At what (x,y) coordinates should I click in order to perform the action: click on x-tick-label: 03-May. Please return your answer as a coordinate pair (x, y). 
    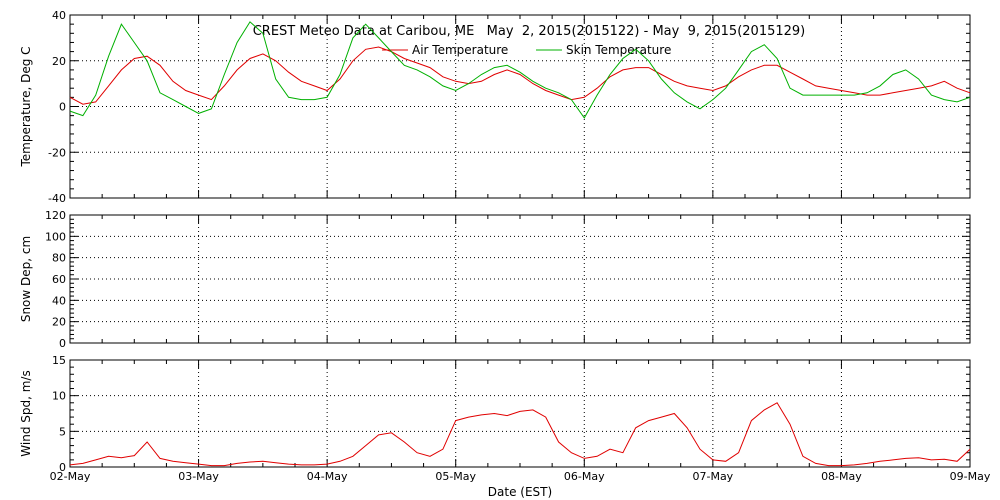
    Looking at the image, I should click on (198, 476).